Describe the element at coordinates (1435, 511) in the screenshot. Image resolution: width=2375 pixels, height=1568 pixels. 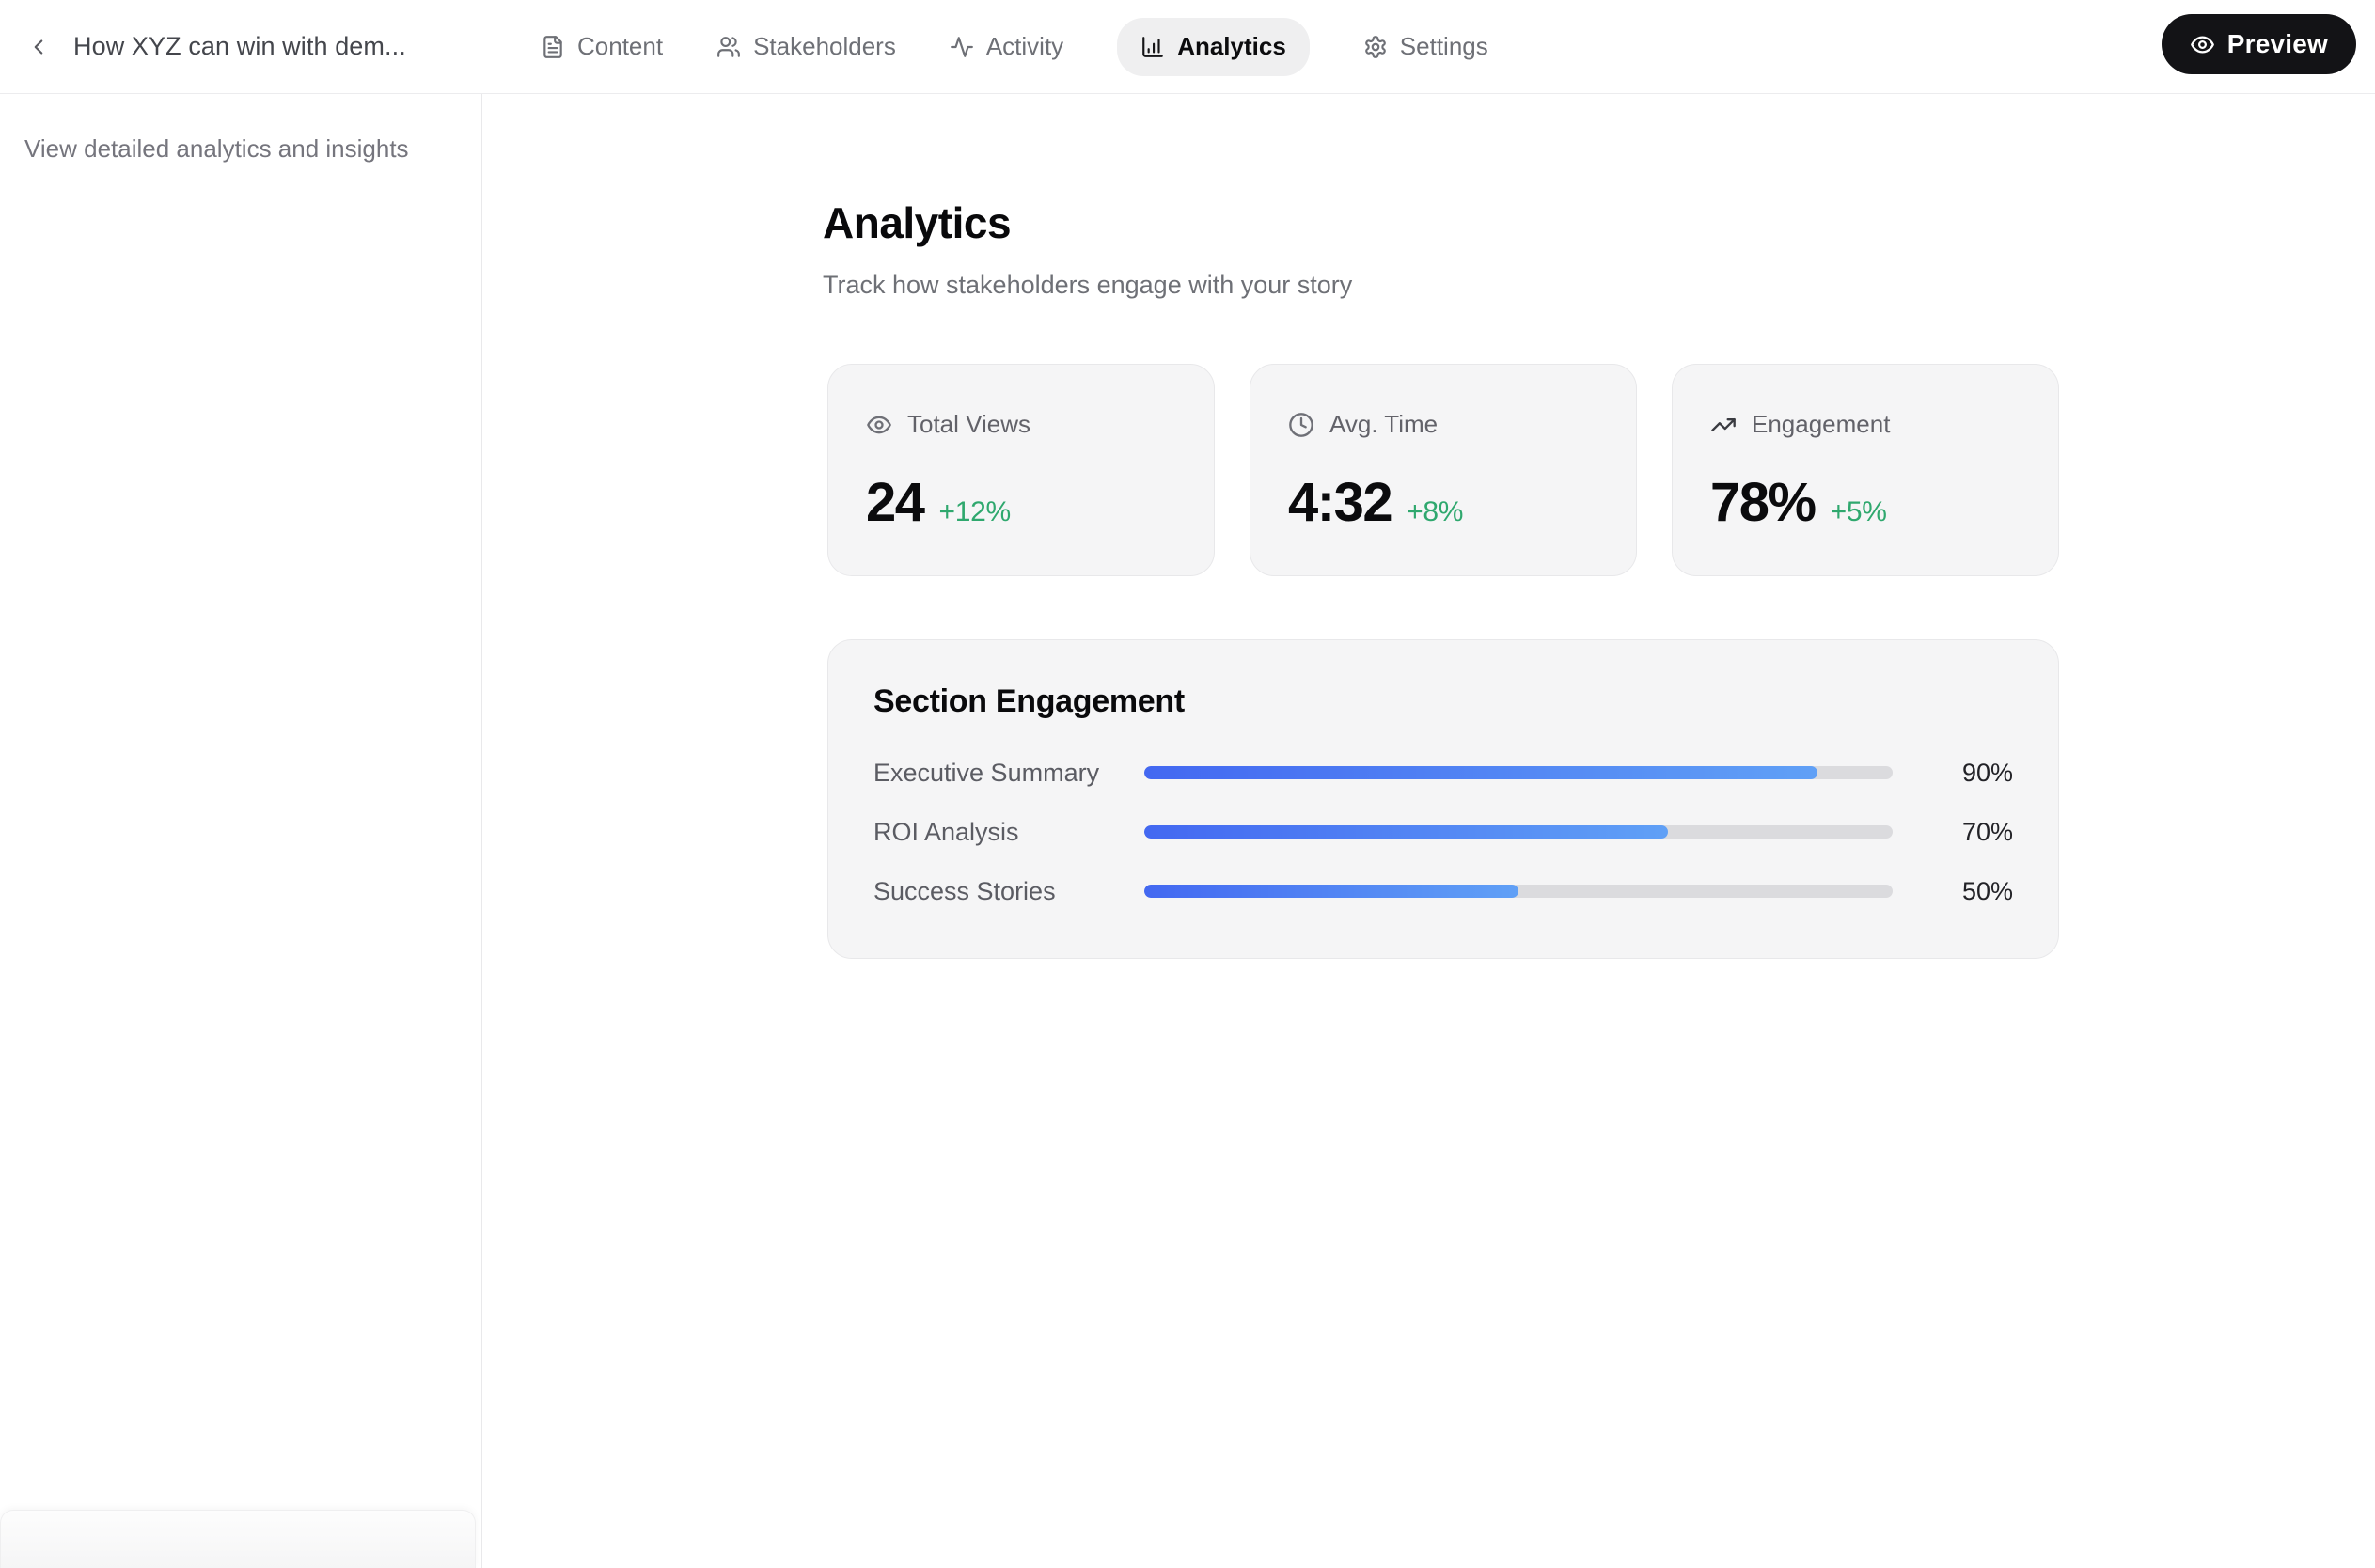
I see `stat-delta: +8%` at that location.